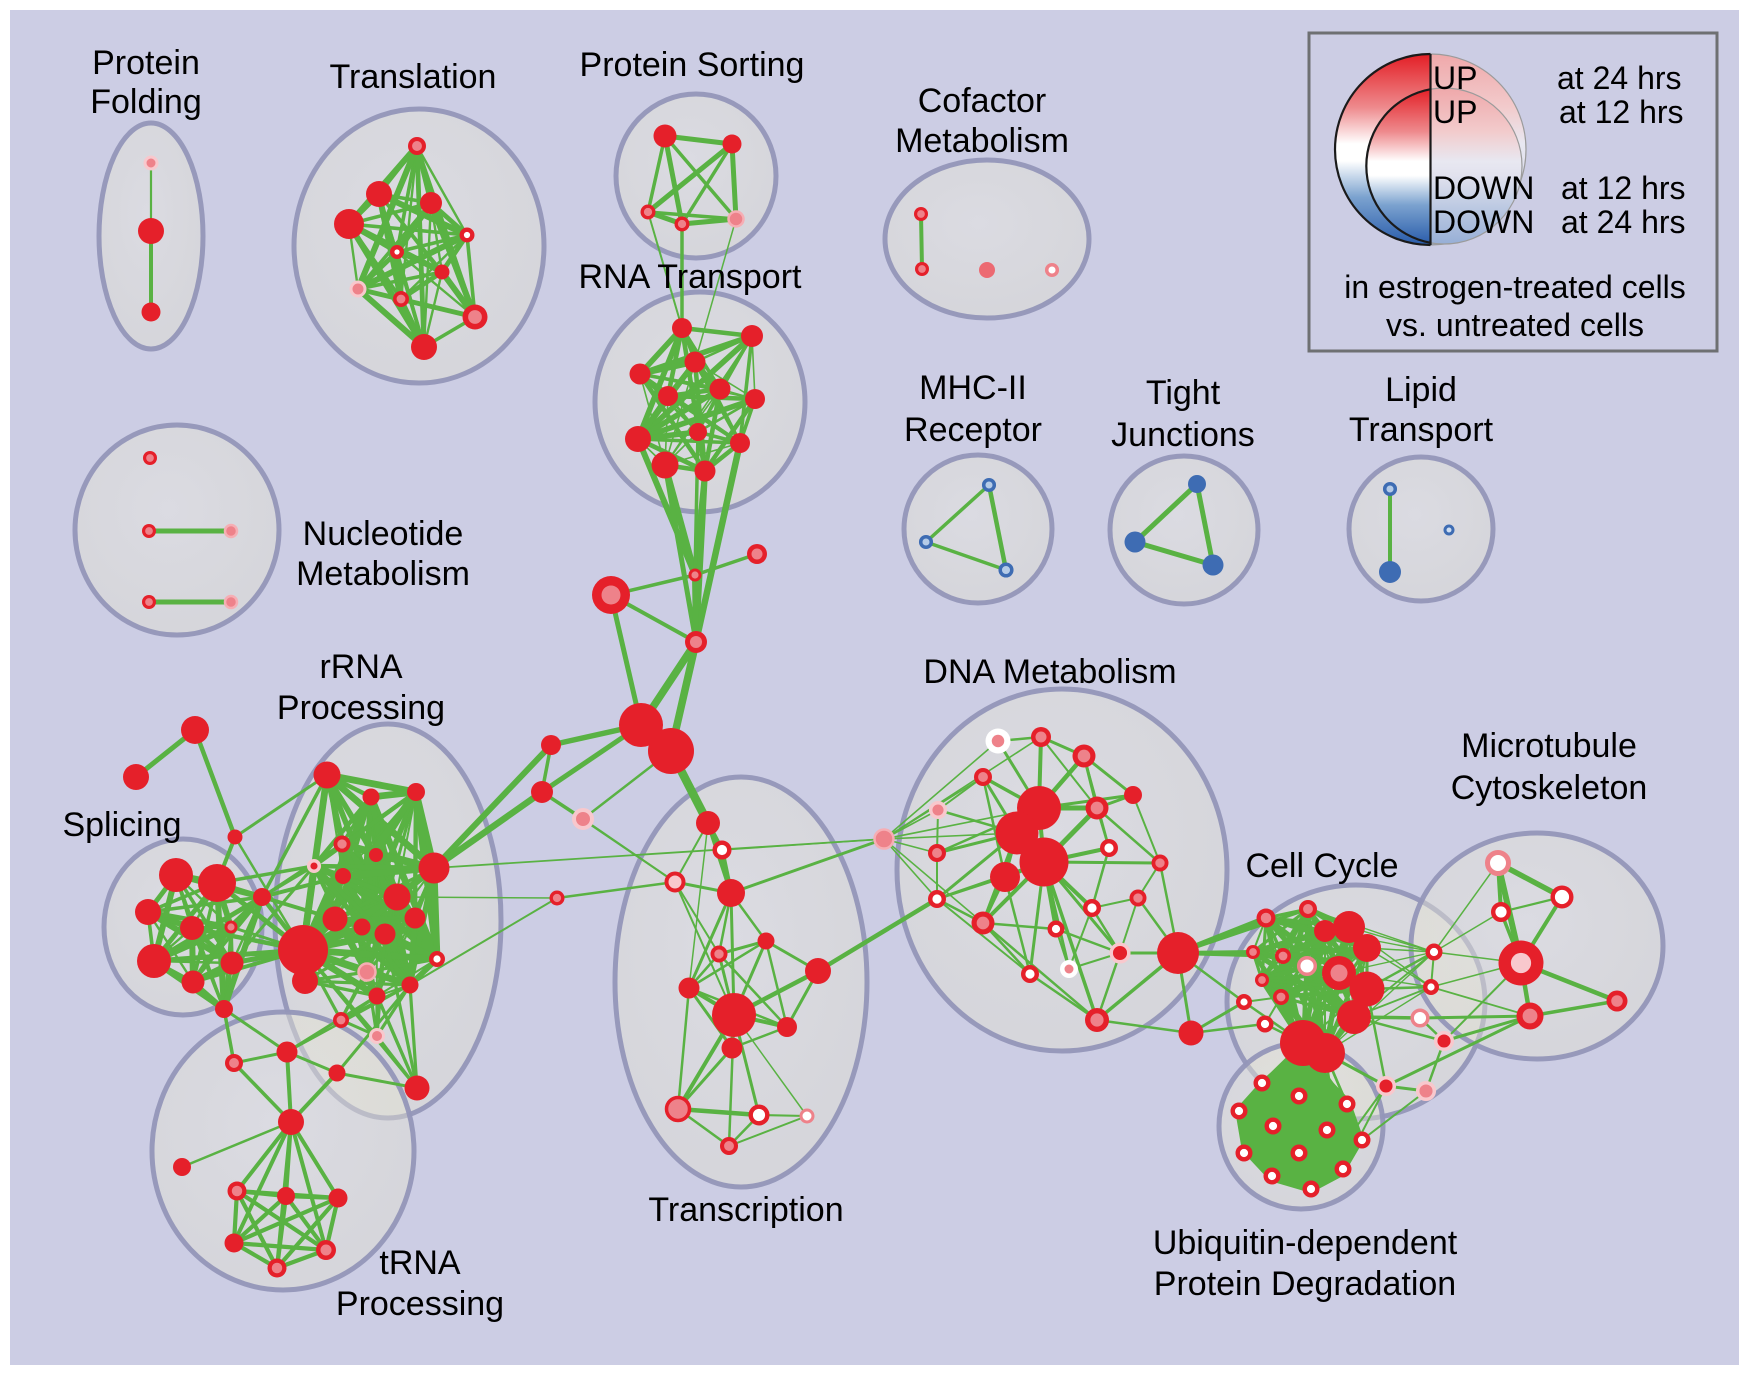 The image size is (1750, 1376). Describe the element at coordinates (691, 277) in the screenshot. I see `svg-text: RNA Transport` at that location.